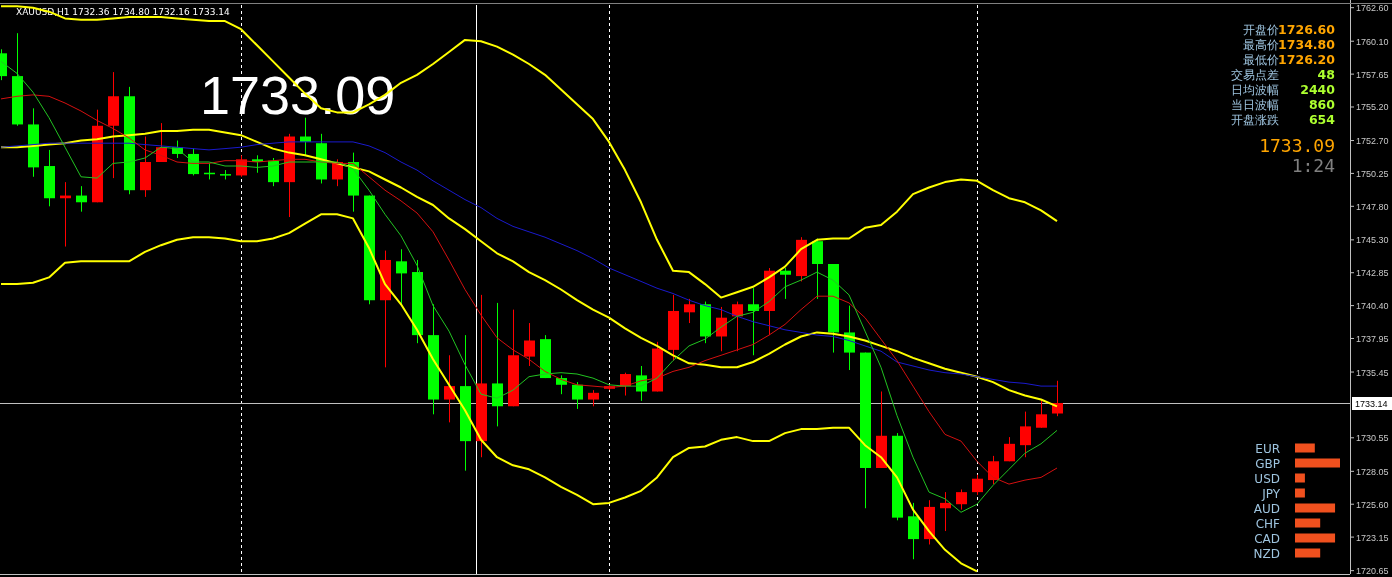 The height and width of the screenshot is (577, 1392). I want to click on text: 日均波幅, so click(1255, 90).